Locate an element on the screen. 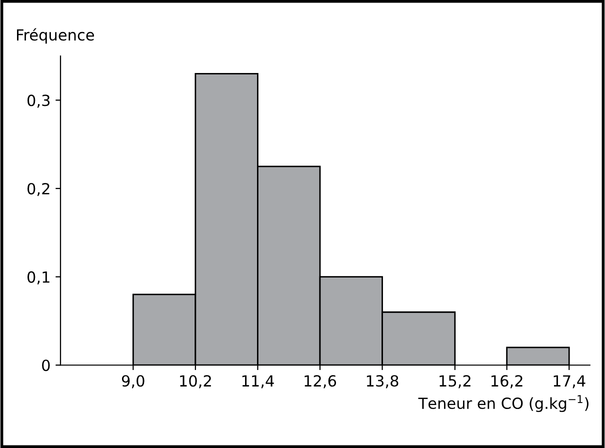 The height and width of the screenshot is (448, 605). x-tick-label: 10,2 is located at coordinates (195, 381).